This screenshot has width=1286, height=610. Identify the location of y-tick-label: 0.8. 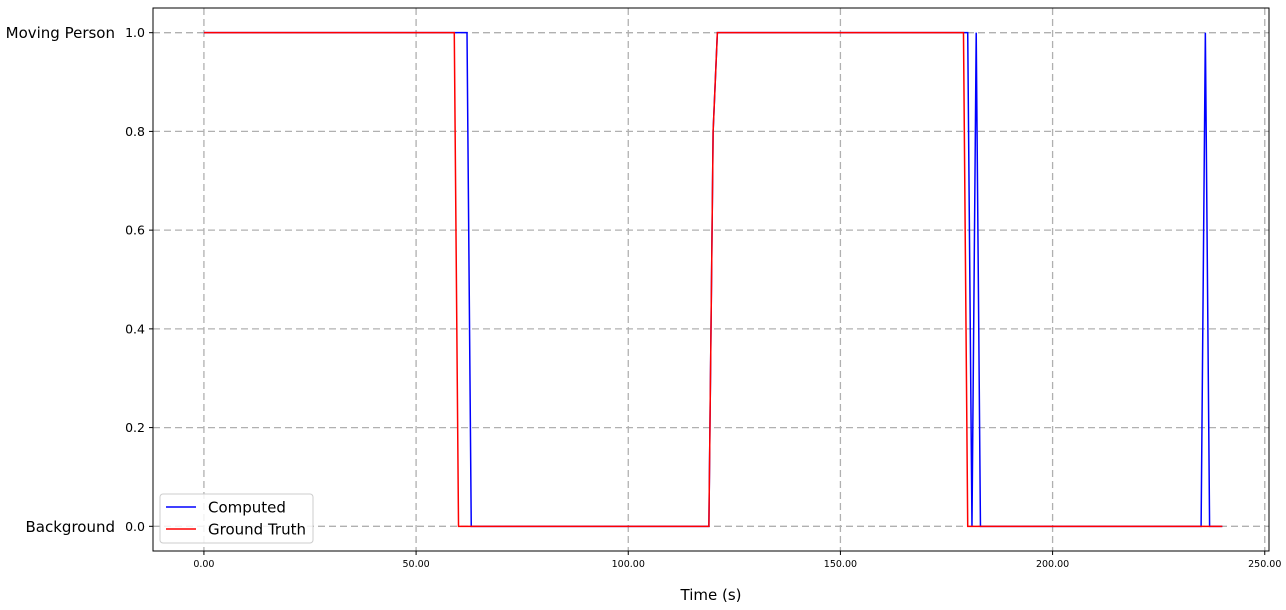
(135, 131).